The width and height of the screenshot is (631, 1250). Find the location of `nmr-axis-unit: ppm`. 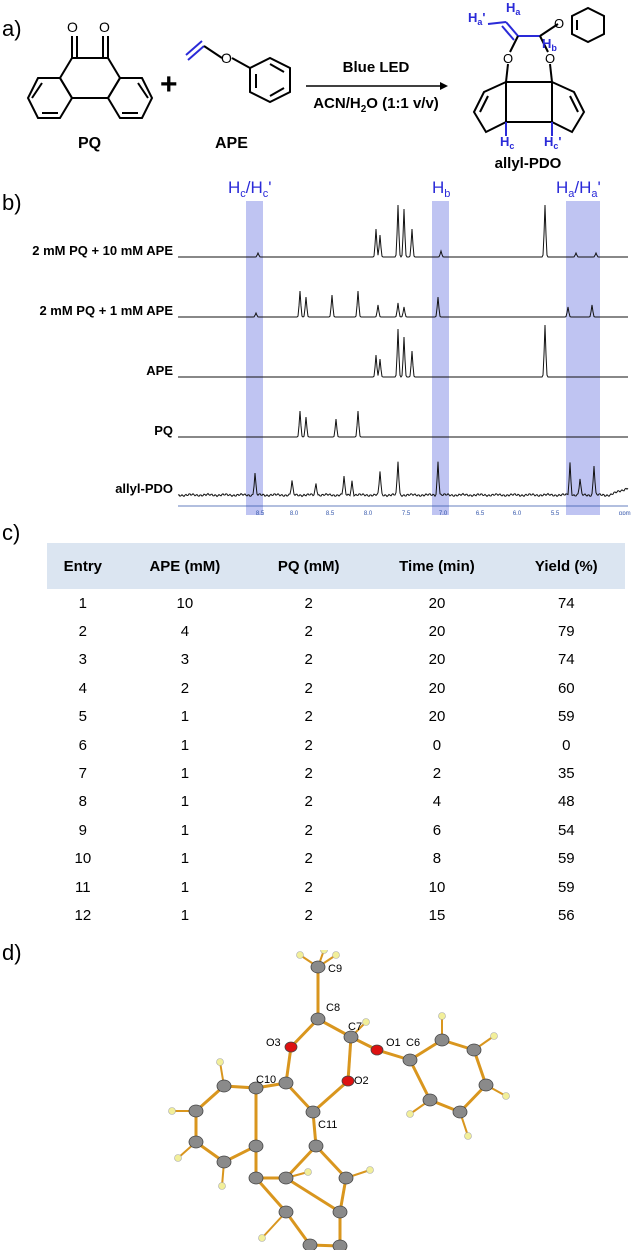

nmr-axis-unit: ppm is located at coordinates (625, 513).